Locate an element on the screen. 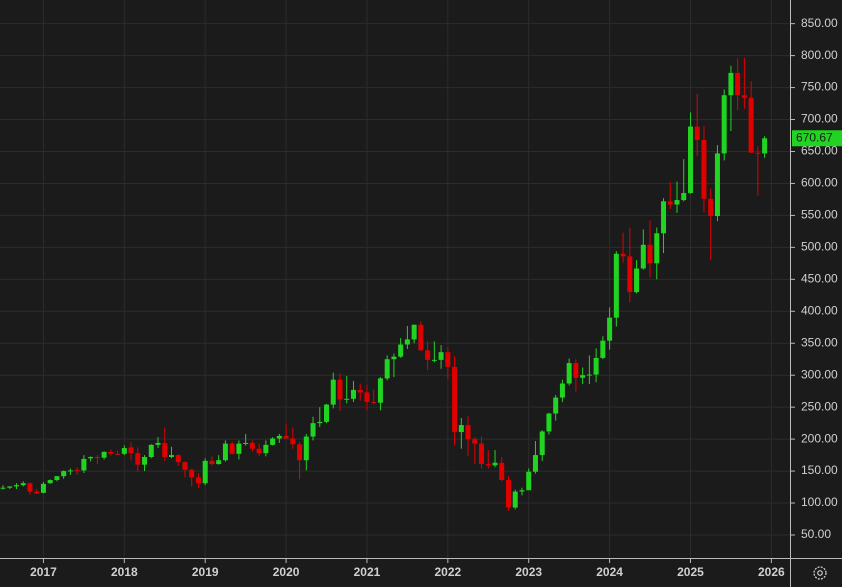 Image resolution: width=842 pixels, height=587 pixels. y-tick-label: 250.00 is located at coordinates (819, 406).